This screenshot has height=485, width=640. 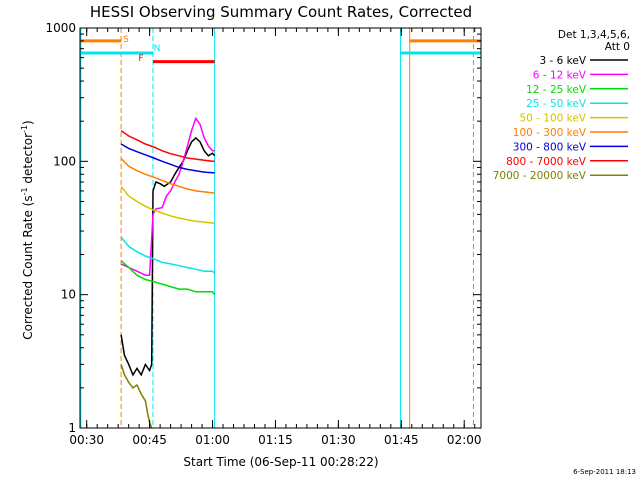 I want to click on series-line-12-25kev, so click(x=168, y=278).